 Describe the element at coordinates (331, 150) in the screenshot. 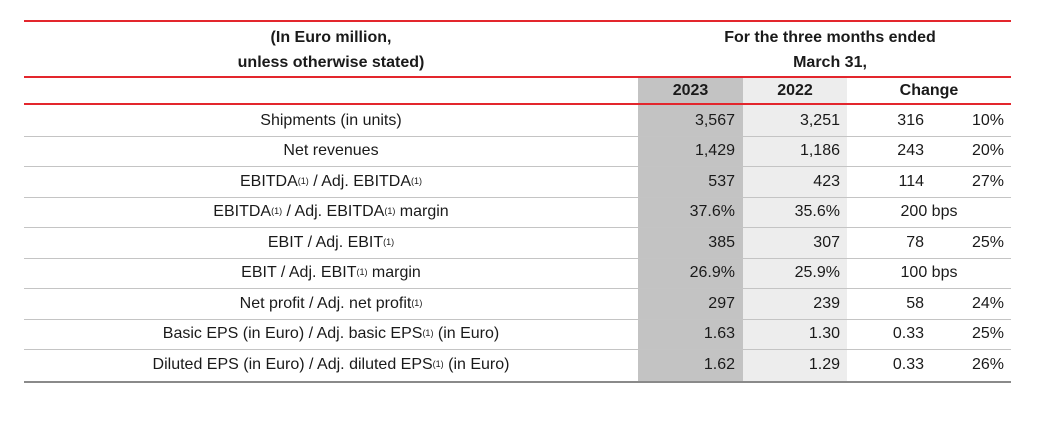

I see `row-label: Net revenues` at that location.